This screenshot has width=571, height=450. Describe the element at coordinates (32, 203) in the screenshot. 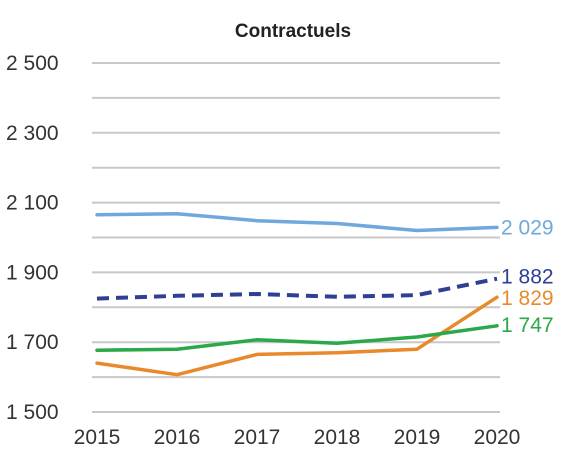

I see `y-tick-label: 2 100` at that location.